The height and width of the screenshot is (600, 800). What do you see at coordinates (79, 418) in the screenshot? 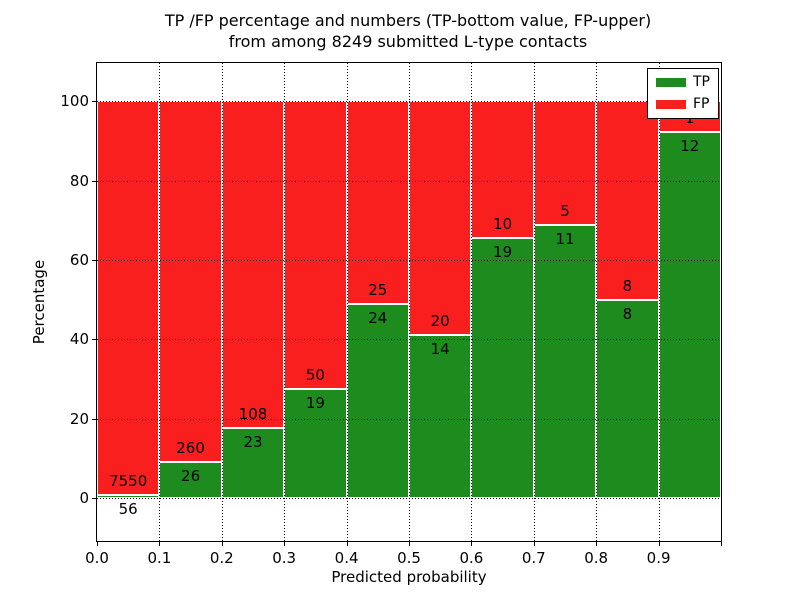
I see `y-tick-label: 20` at bounding box center [79, 418].